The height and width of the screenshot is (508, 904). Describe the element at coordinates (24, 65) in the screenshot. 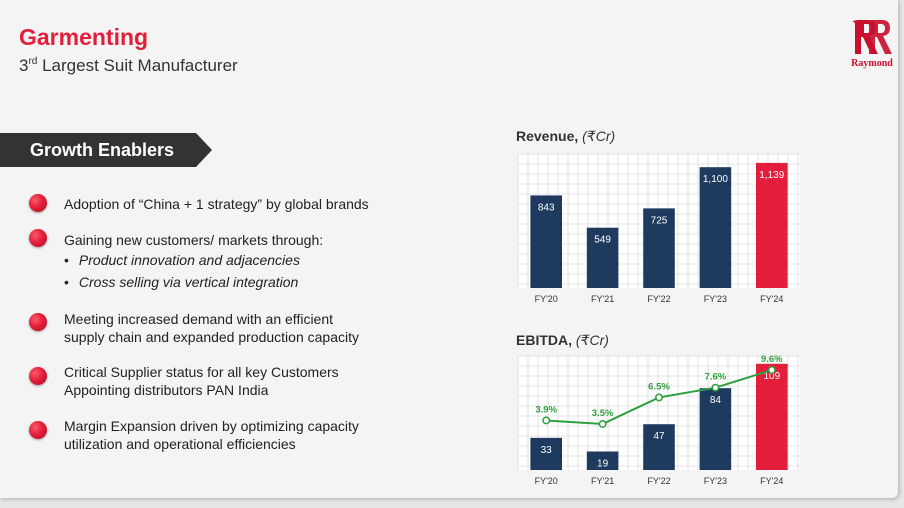

I see `subtitle-ordinal: 3` at that location.